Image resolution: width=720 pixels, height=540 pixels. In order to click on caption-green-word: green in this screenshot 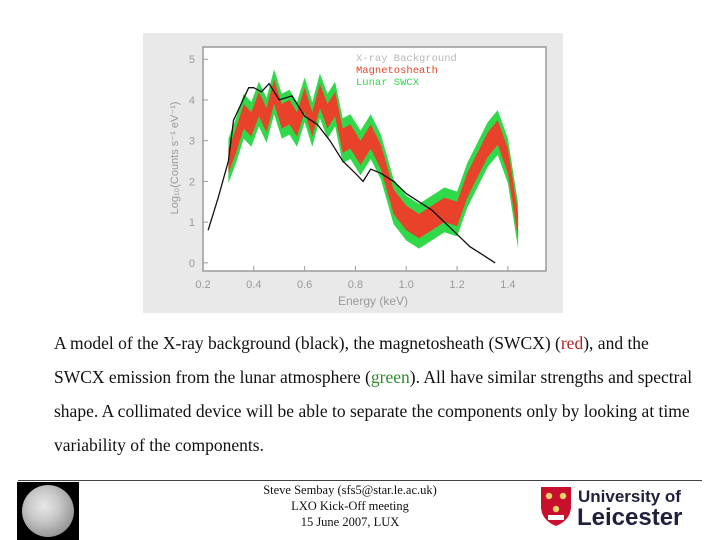, I will do `click(390, 377)`.